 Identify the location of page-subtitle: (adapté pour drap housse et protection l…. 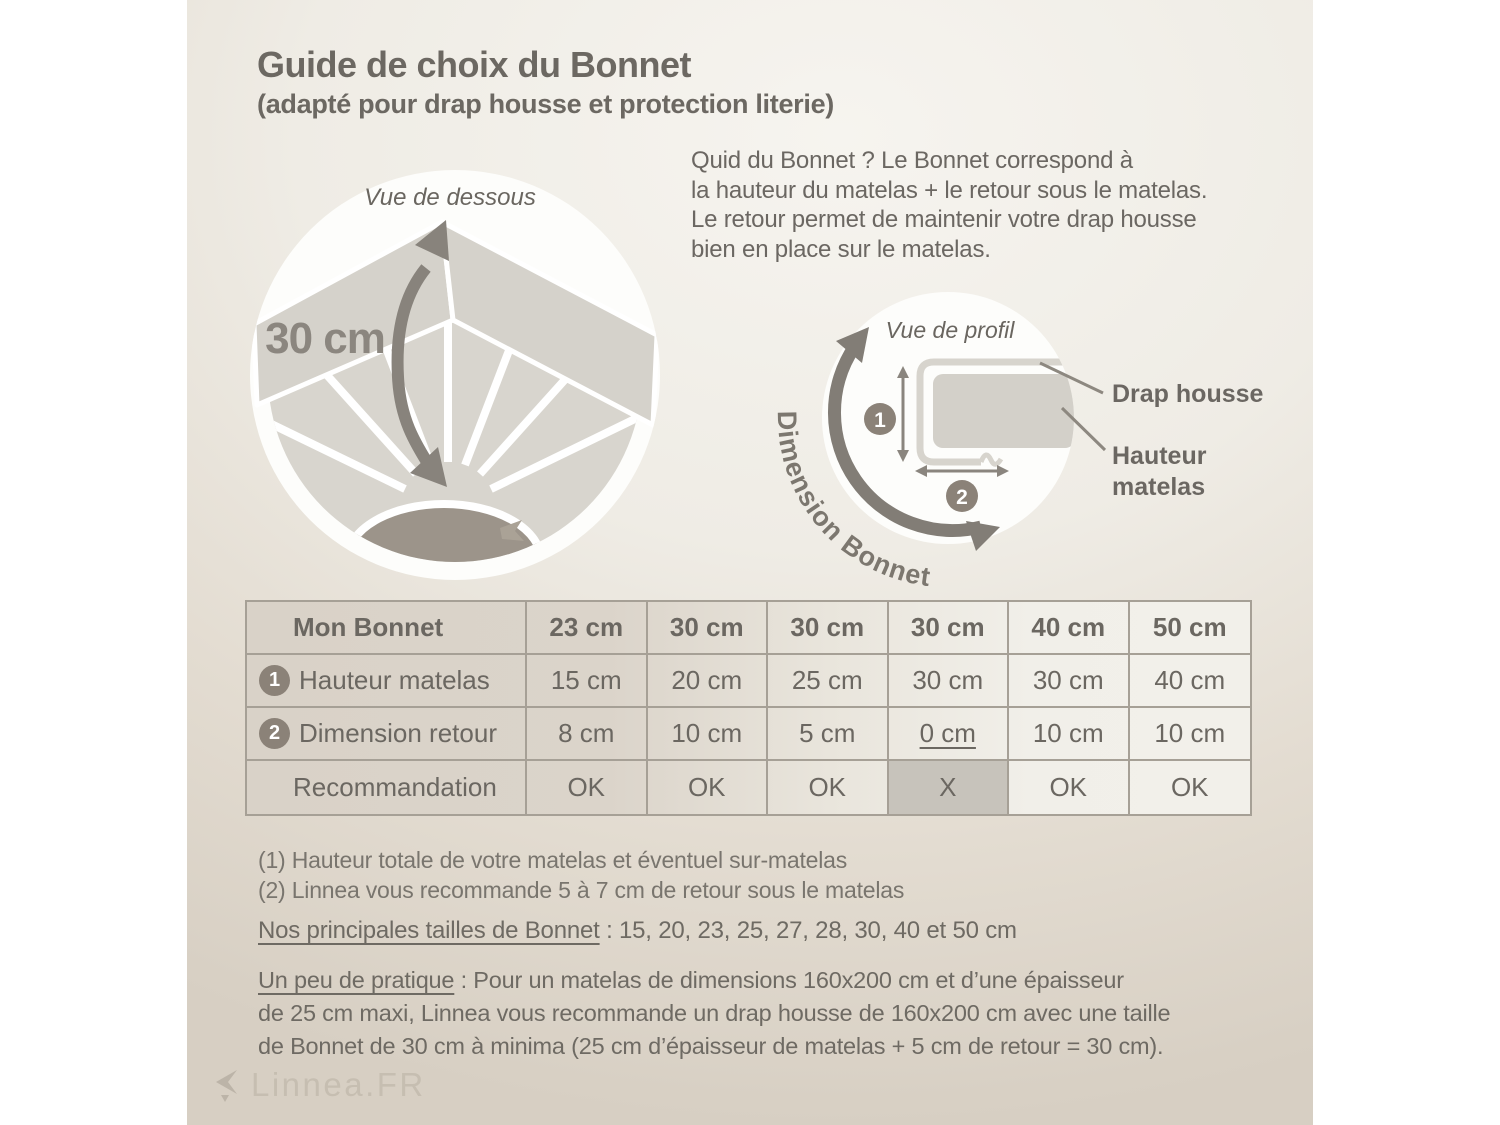
(545, 104).